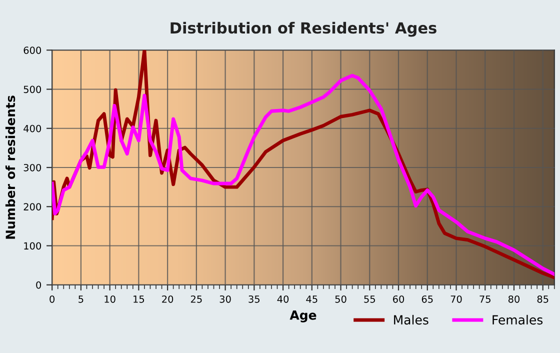 This screenshot has height=353, width=560. I want to click on x-tick-label: 20, so click(168, 299).